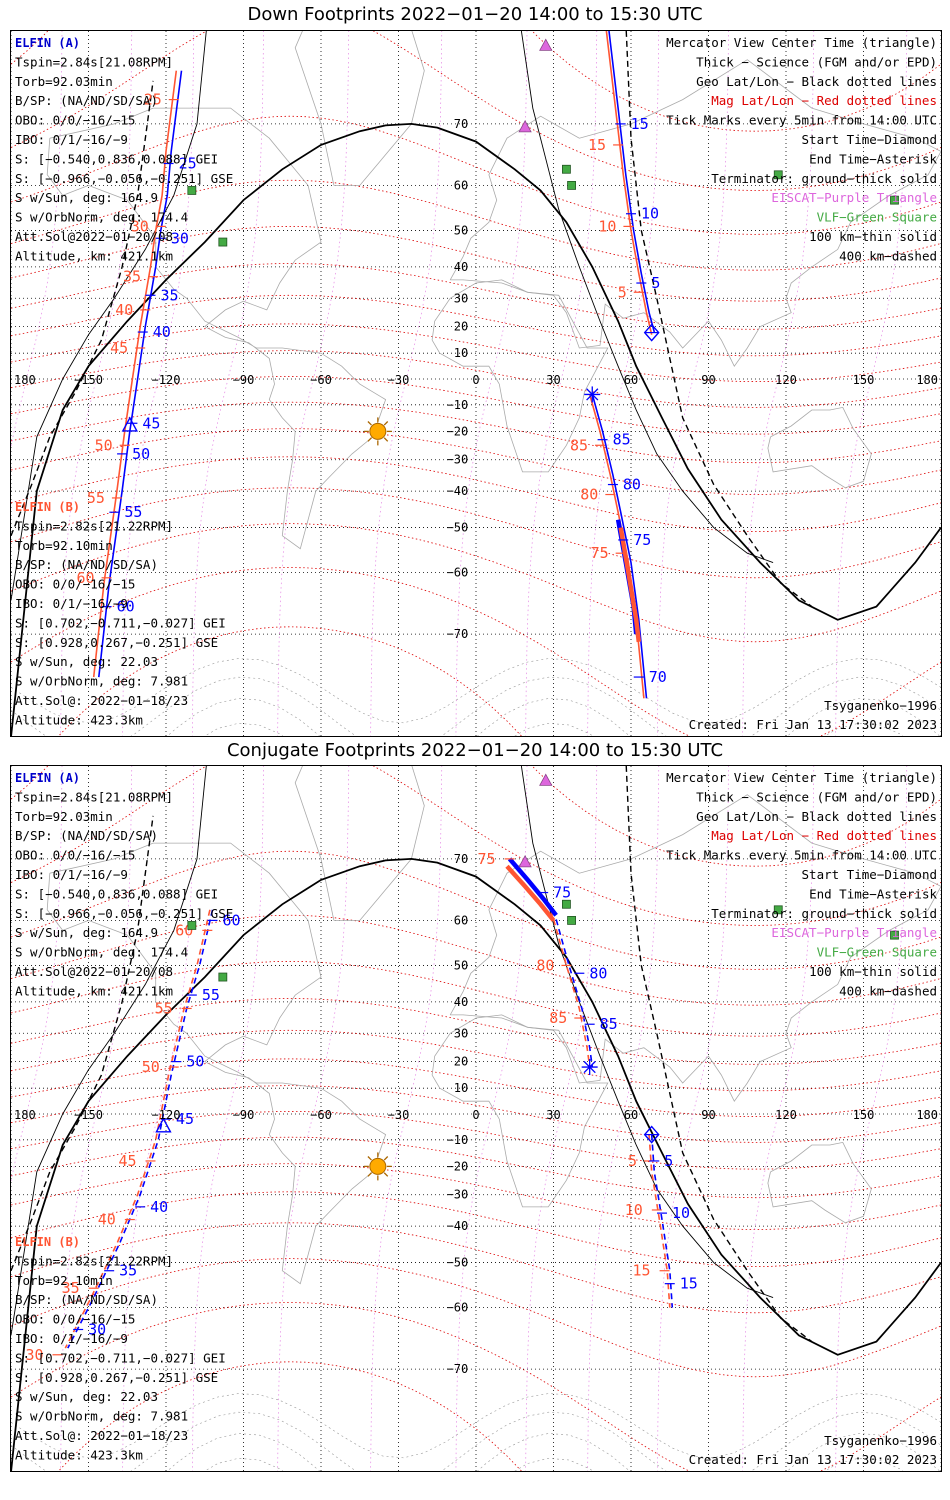 The image size is (950, 1500). I want to click on elfin-b-info-line: Torb=92.10min, so click(64, 1280).